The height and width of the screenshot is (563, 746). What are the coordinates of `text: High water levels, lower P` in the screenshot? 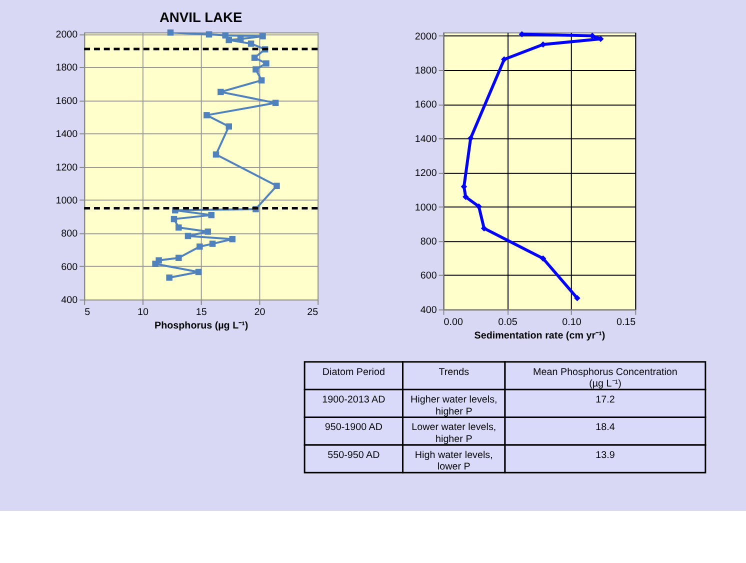 It's located at (453, 461).